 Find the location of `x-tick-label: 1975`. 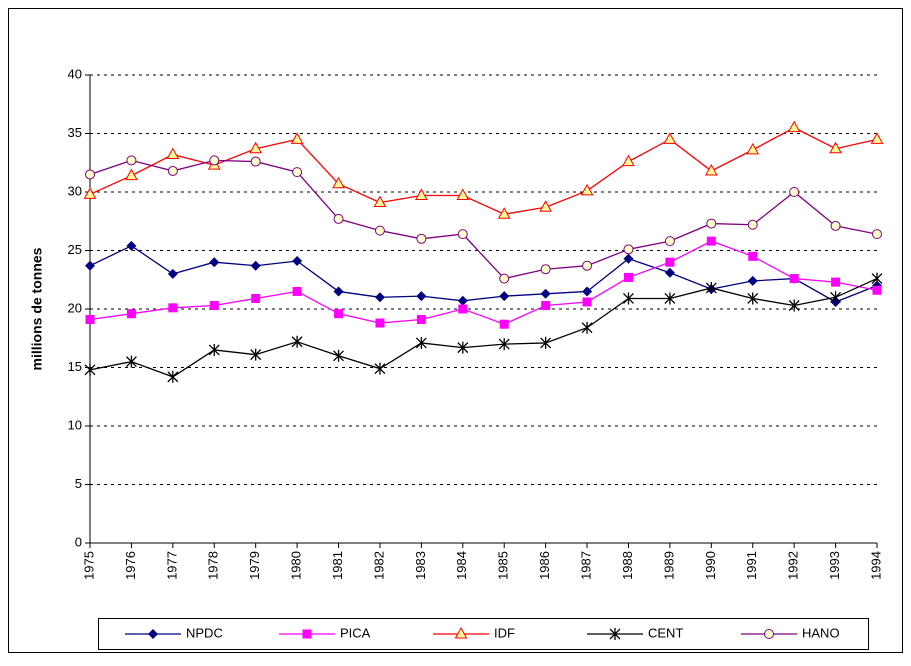

x-tick-label: 1975 is located at coordinates (88, 565).